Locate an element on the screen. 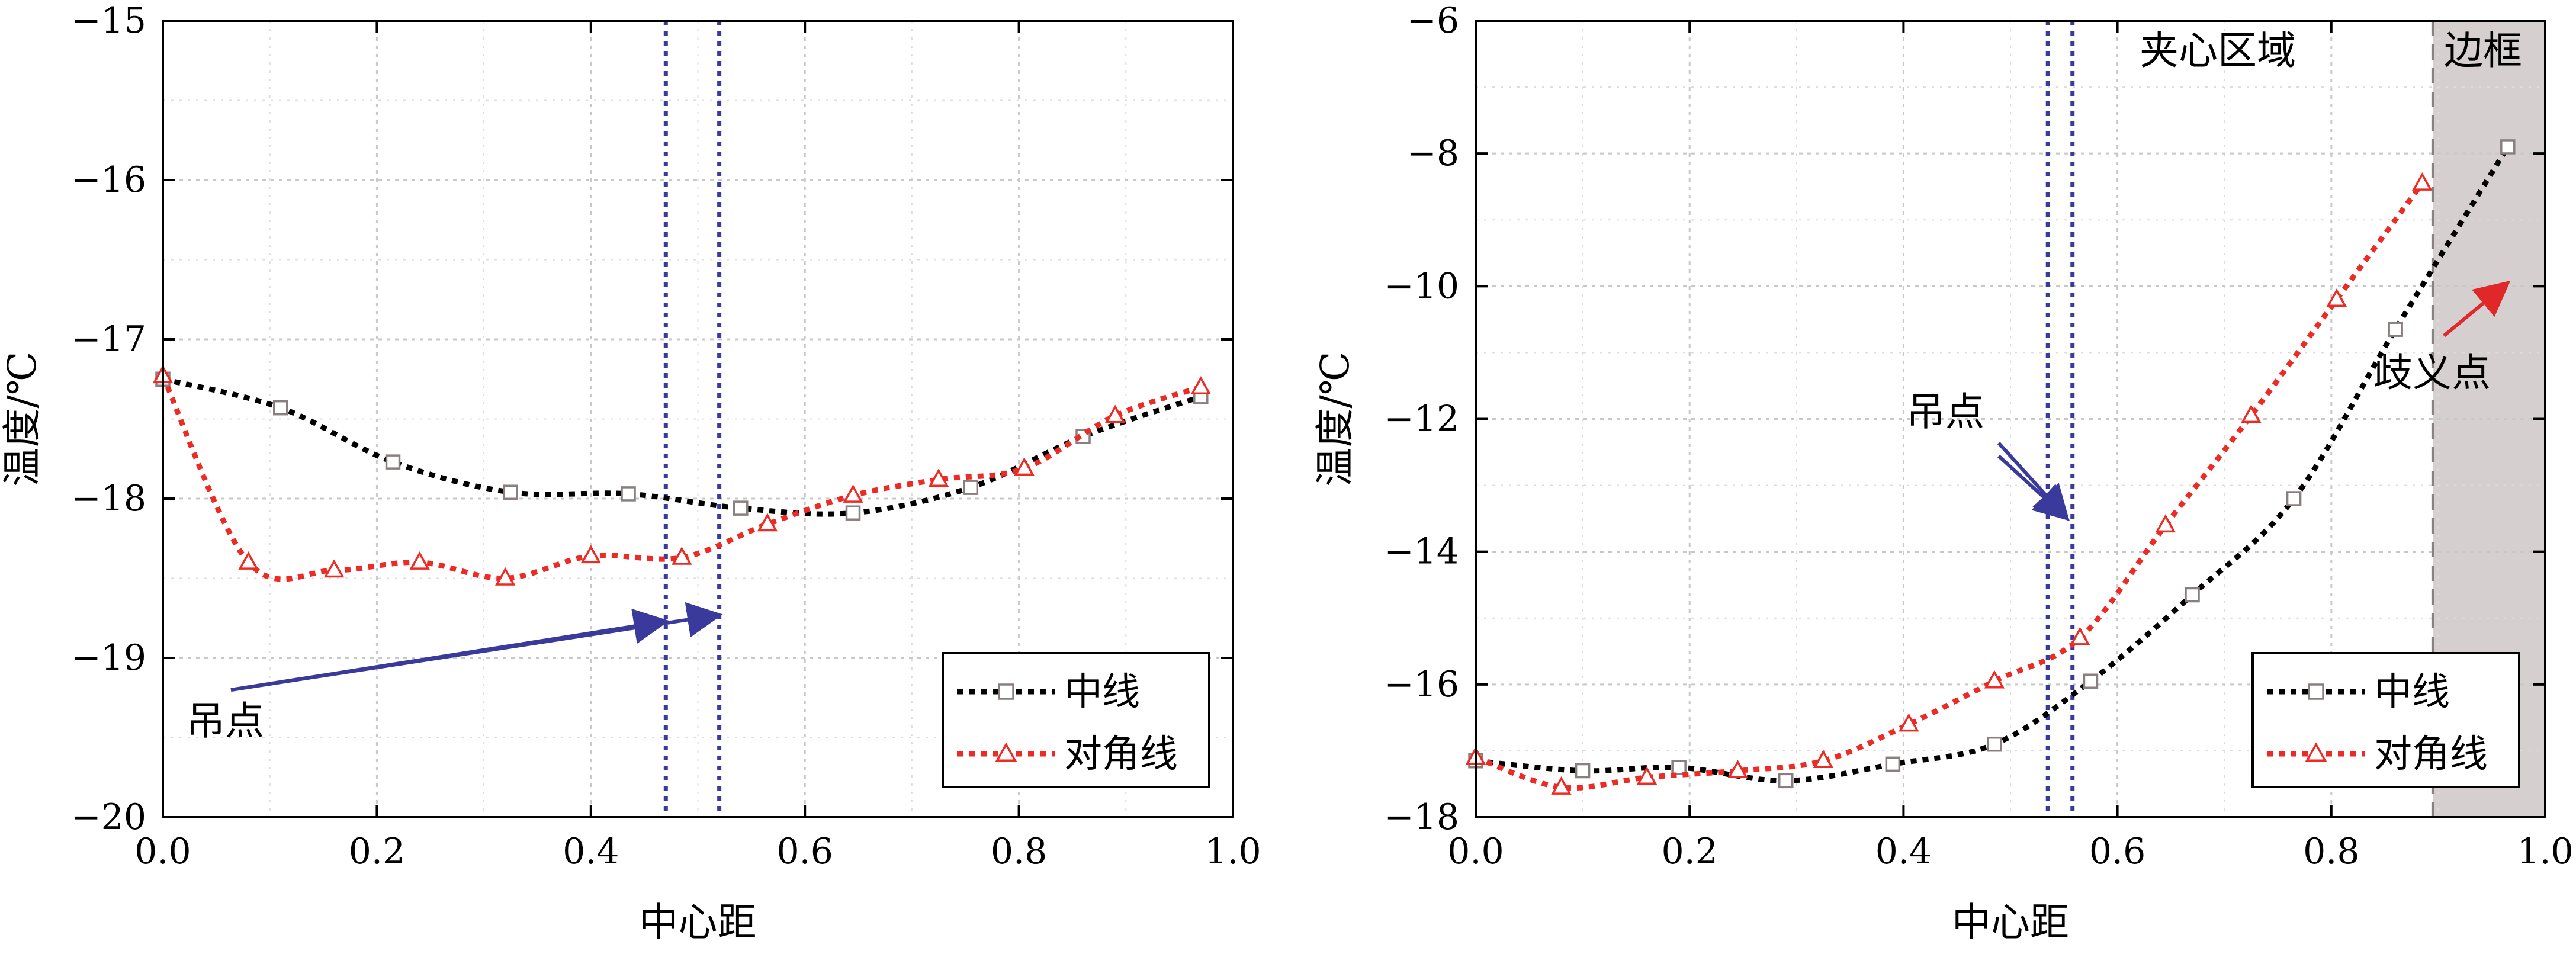  y-tick-label: −20 is located at coordinates (108, 817).